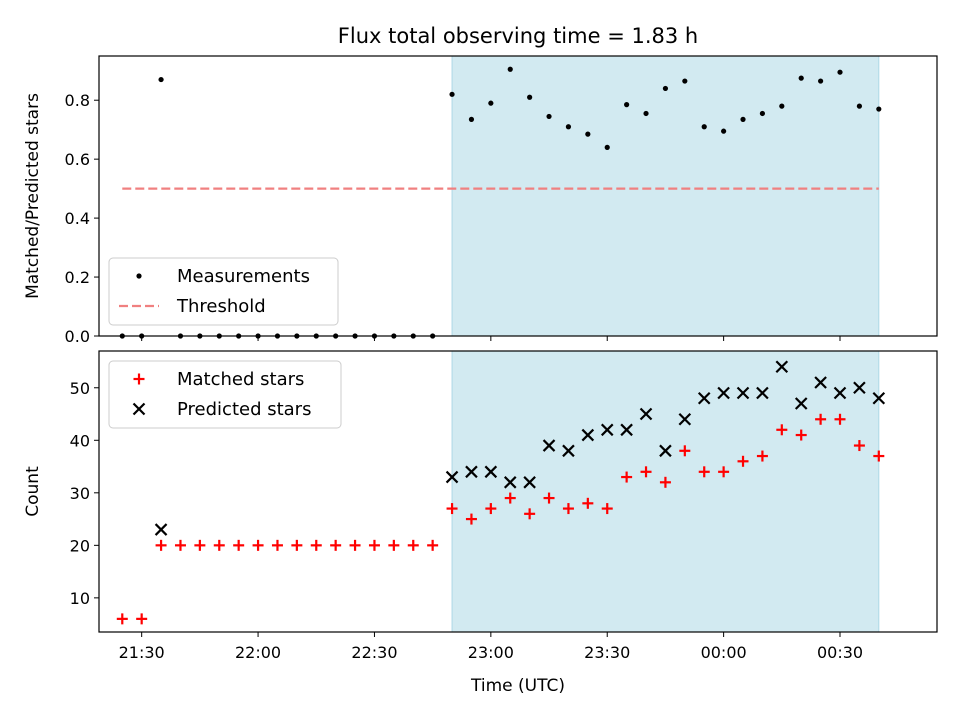 Image resolution: width=960 pixels, height=720 pixels. Describe the element at coordinates (724, 652) in the screenshot. I see `x-tick-label: 00:00` at that location.